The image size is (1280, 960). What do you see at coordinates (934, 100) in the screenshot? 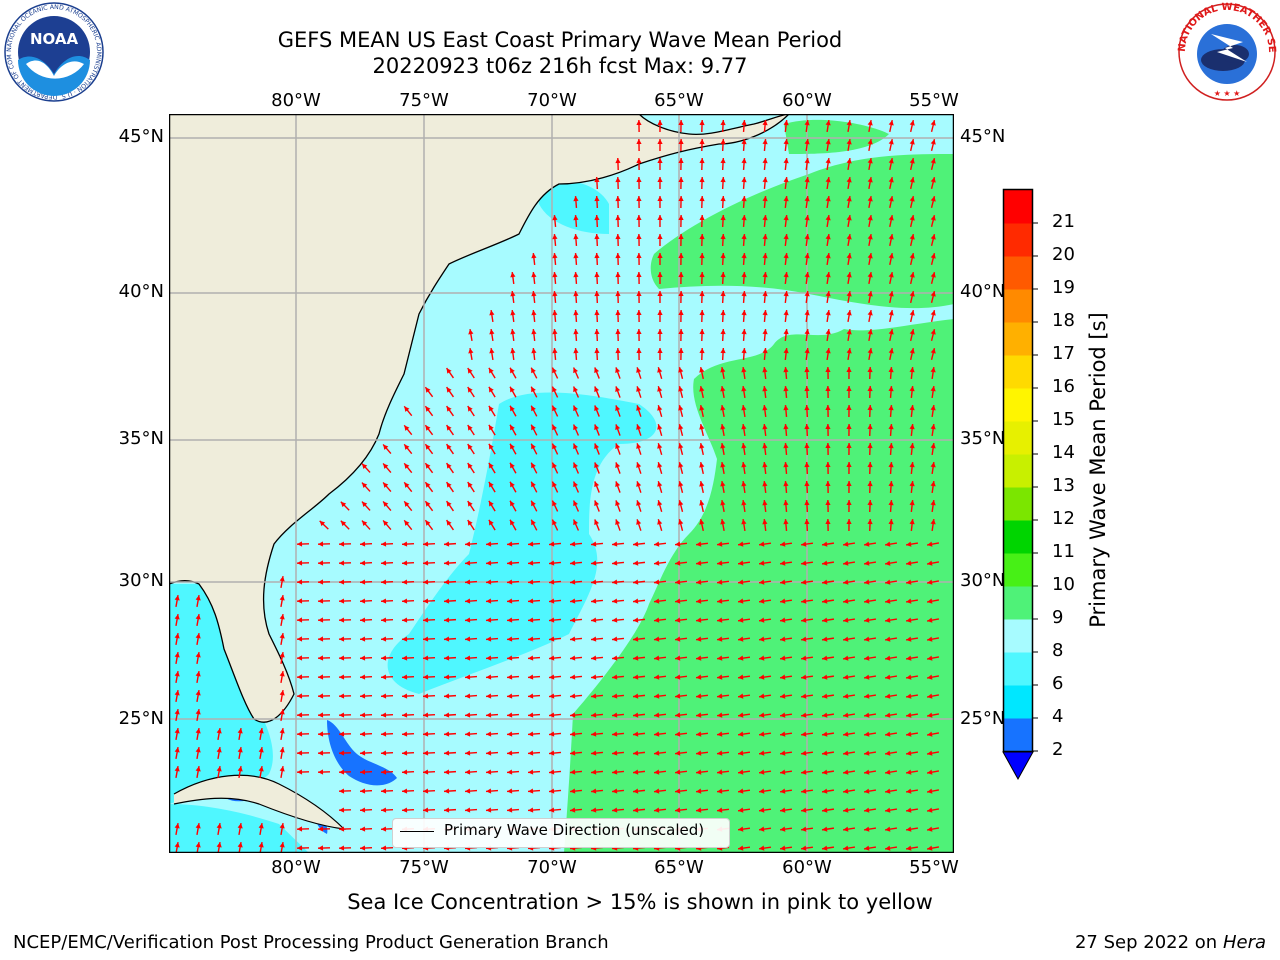
I see `lon-label-top-55w: 55°W` at bounding box center [934, 100].